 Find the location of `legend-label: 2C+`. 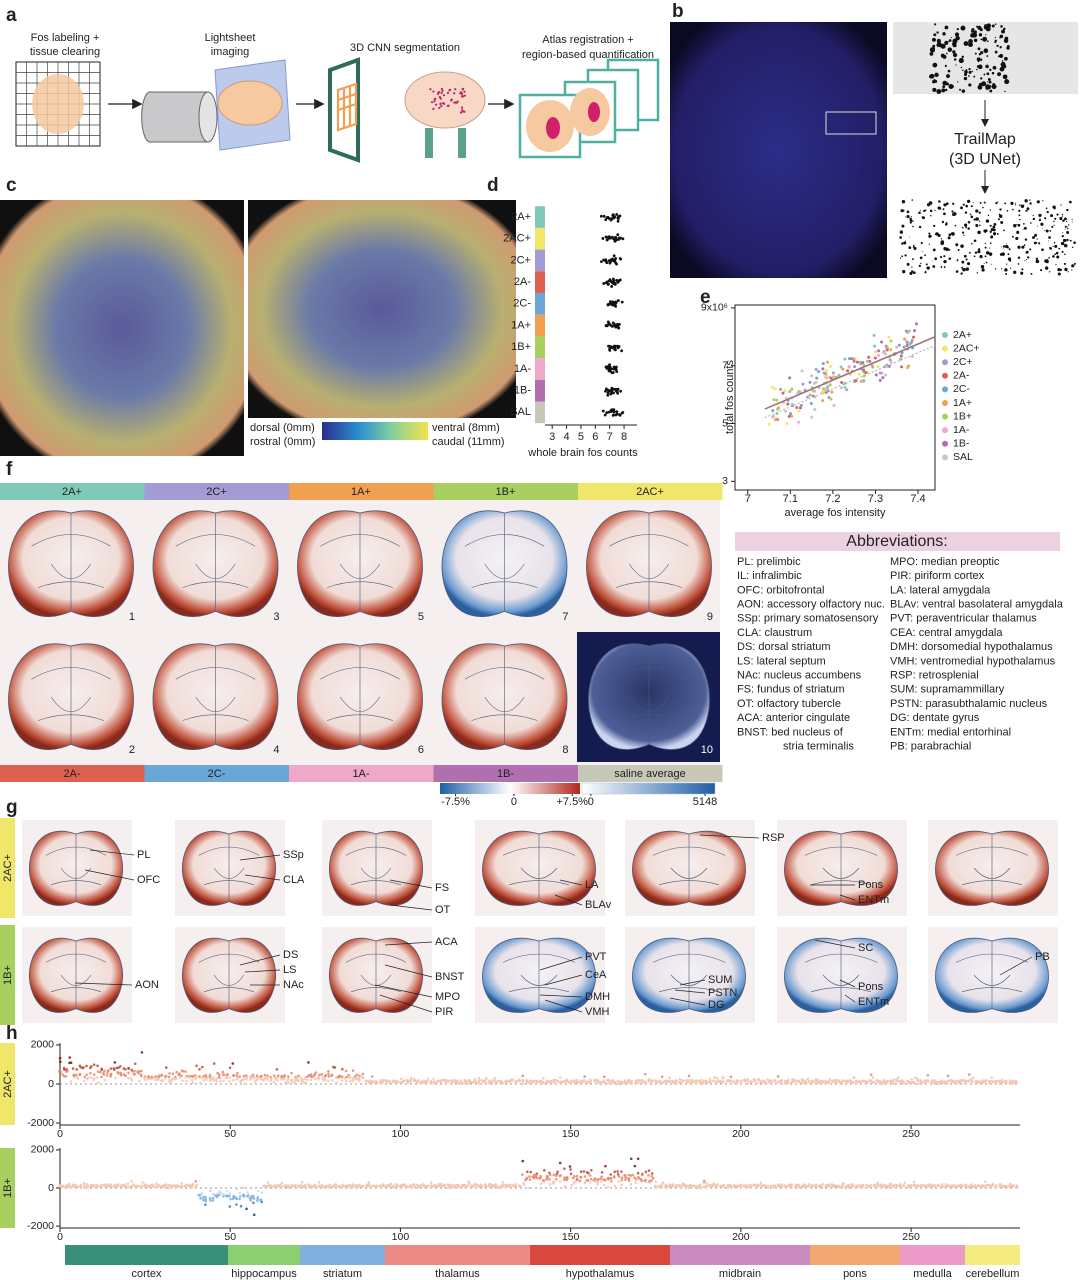

legend-label: 2C+ is located at coordinates (963, 362).